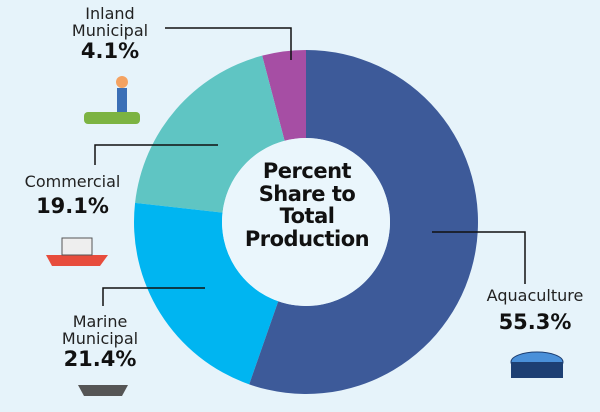  Describe the element at coordinates (110, 22) in the screenshot. I see `category-label: Inland Municipal` at that location.